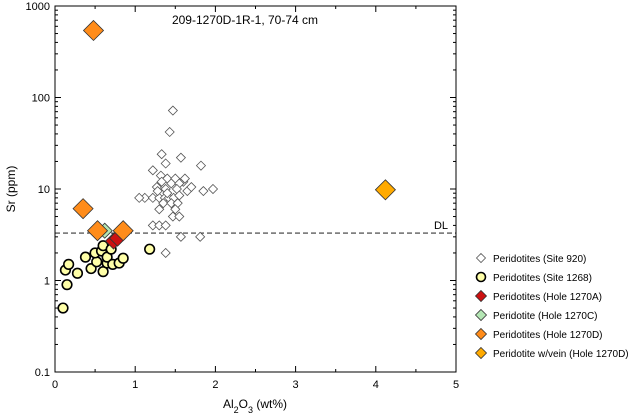  What do you see at coordinates (250, 409) in the screenshot?
I see `x-axis-label-subscript: 3` at bounding box center [250, 409].